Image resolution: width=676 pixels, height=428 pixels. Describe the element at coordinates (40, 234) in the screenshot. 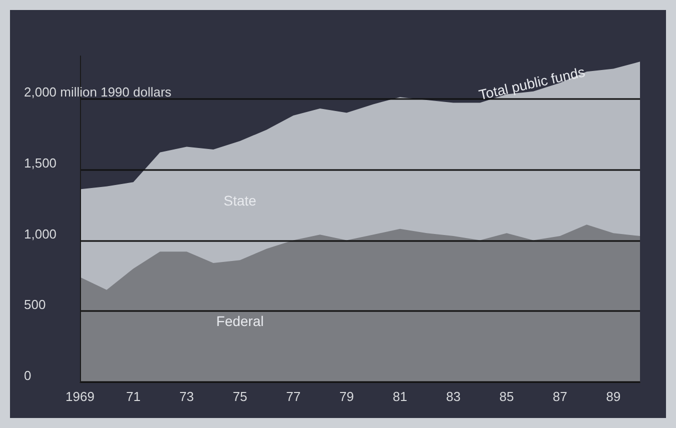

I see `y-tick-label: 1,000` at that location.